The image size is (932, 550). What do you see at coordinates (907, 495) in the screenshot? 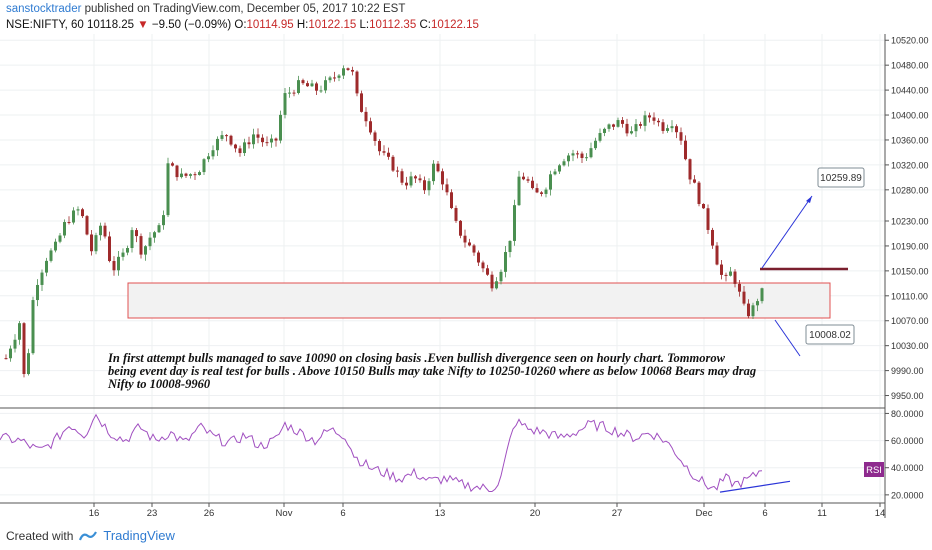
I see `rsi-tick-label: 20.0000` at bounding box center [907, 495].